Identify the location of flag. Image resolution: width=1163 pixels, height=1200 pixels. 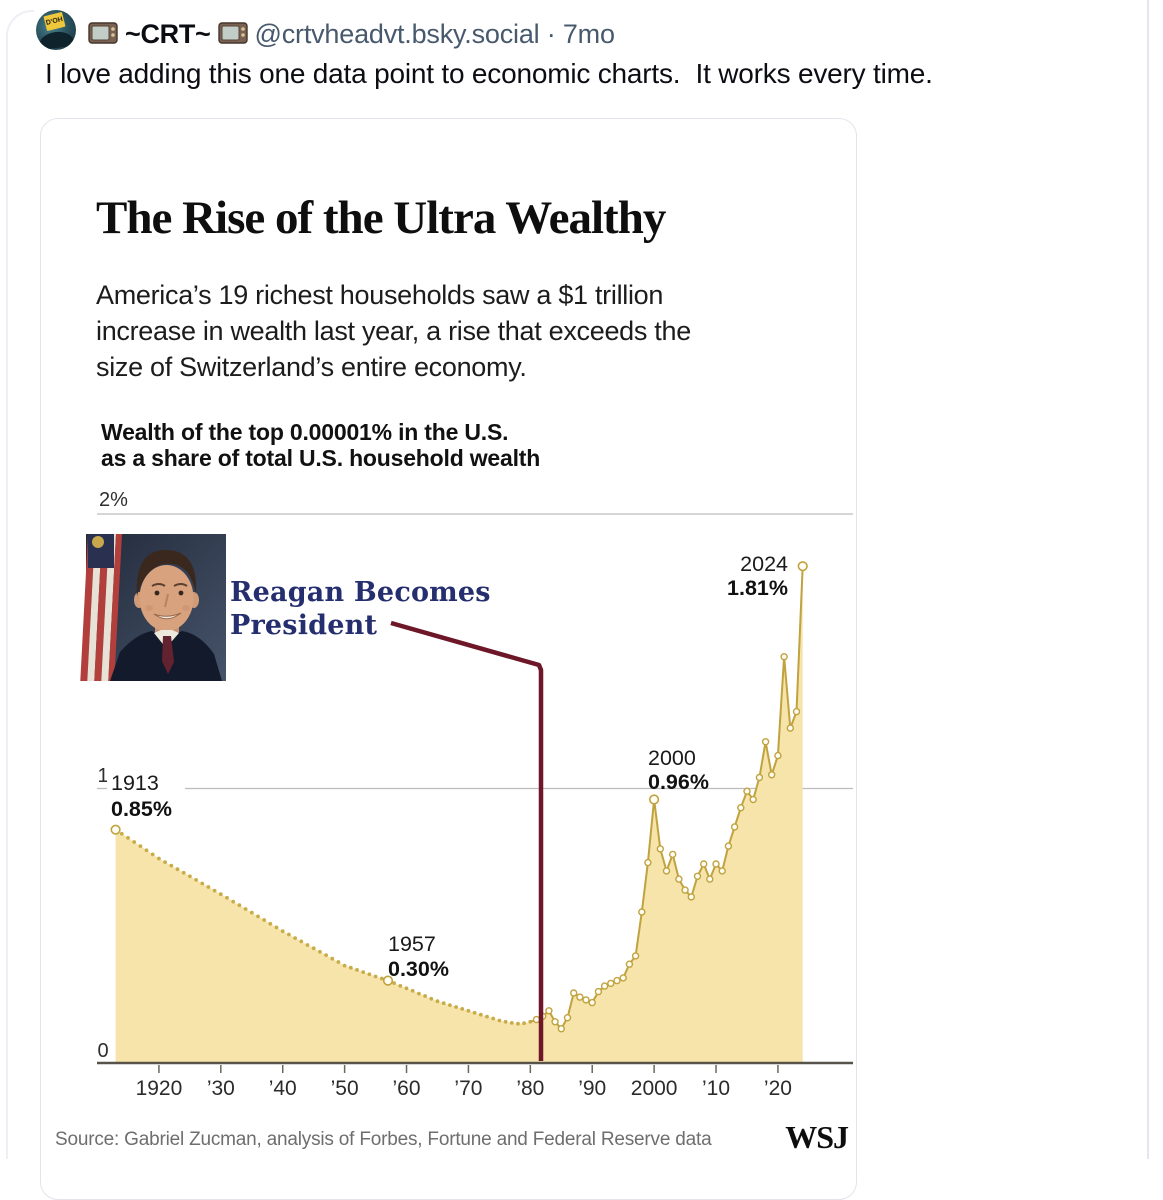
(101, 607).